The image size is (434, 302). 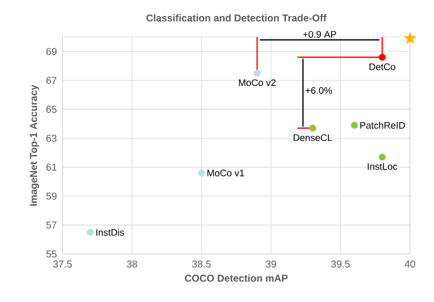 I want to click on annotation: InstDis, so click(x=110, y=232).